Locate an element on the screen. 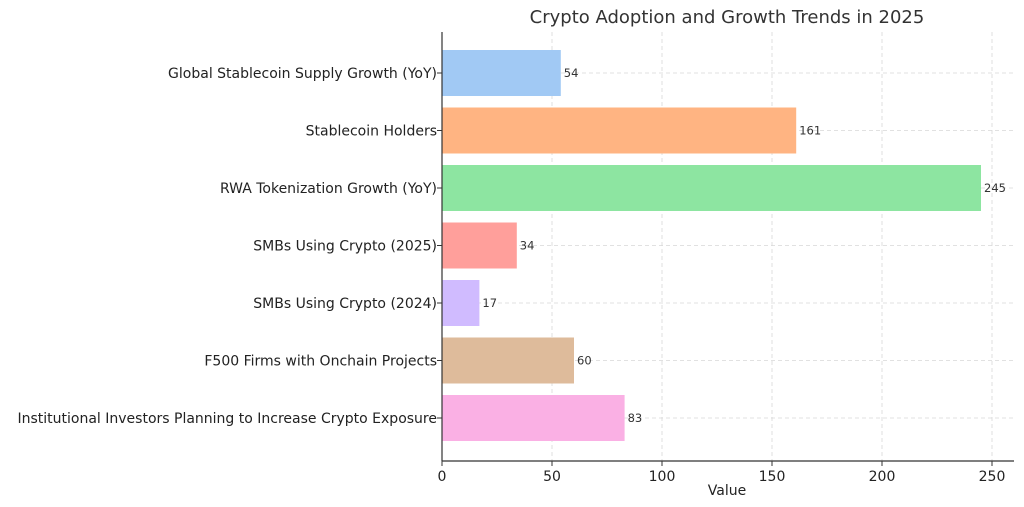 The height and width of the screenshot is (507, 1024). category-label: F500 Firms with Onchain Projects is located at coordinates (320, 362).